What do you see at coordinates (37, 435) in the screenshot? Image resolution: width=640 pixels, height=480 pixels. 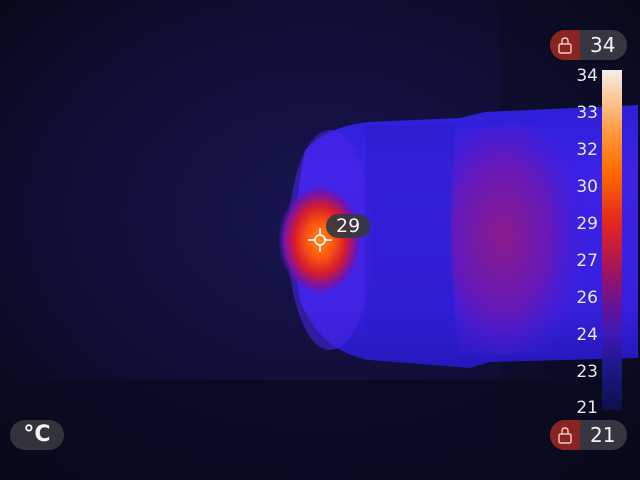 I see `temperature-unit-button: °C` at bounding box center [37, 435].